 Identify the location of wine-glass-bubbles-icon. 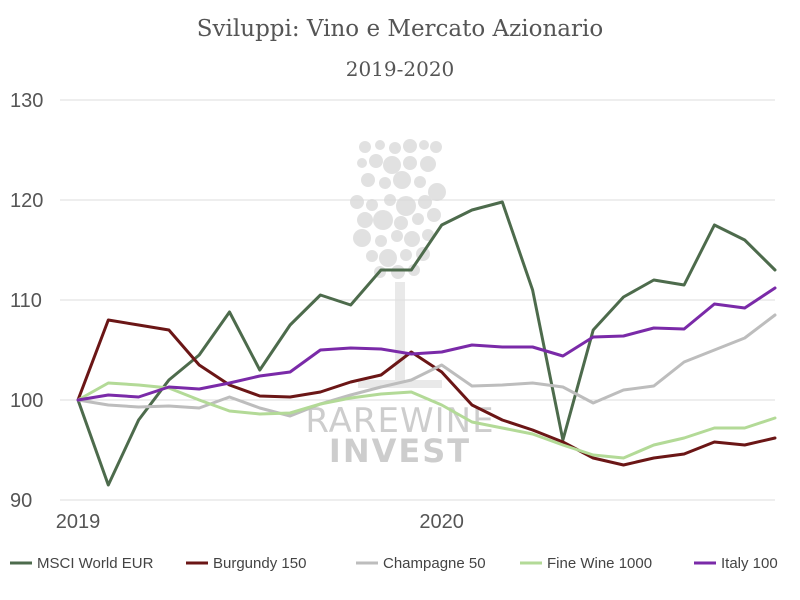
(398, 209).